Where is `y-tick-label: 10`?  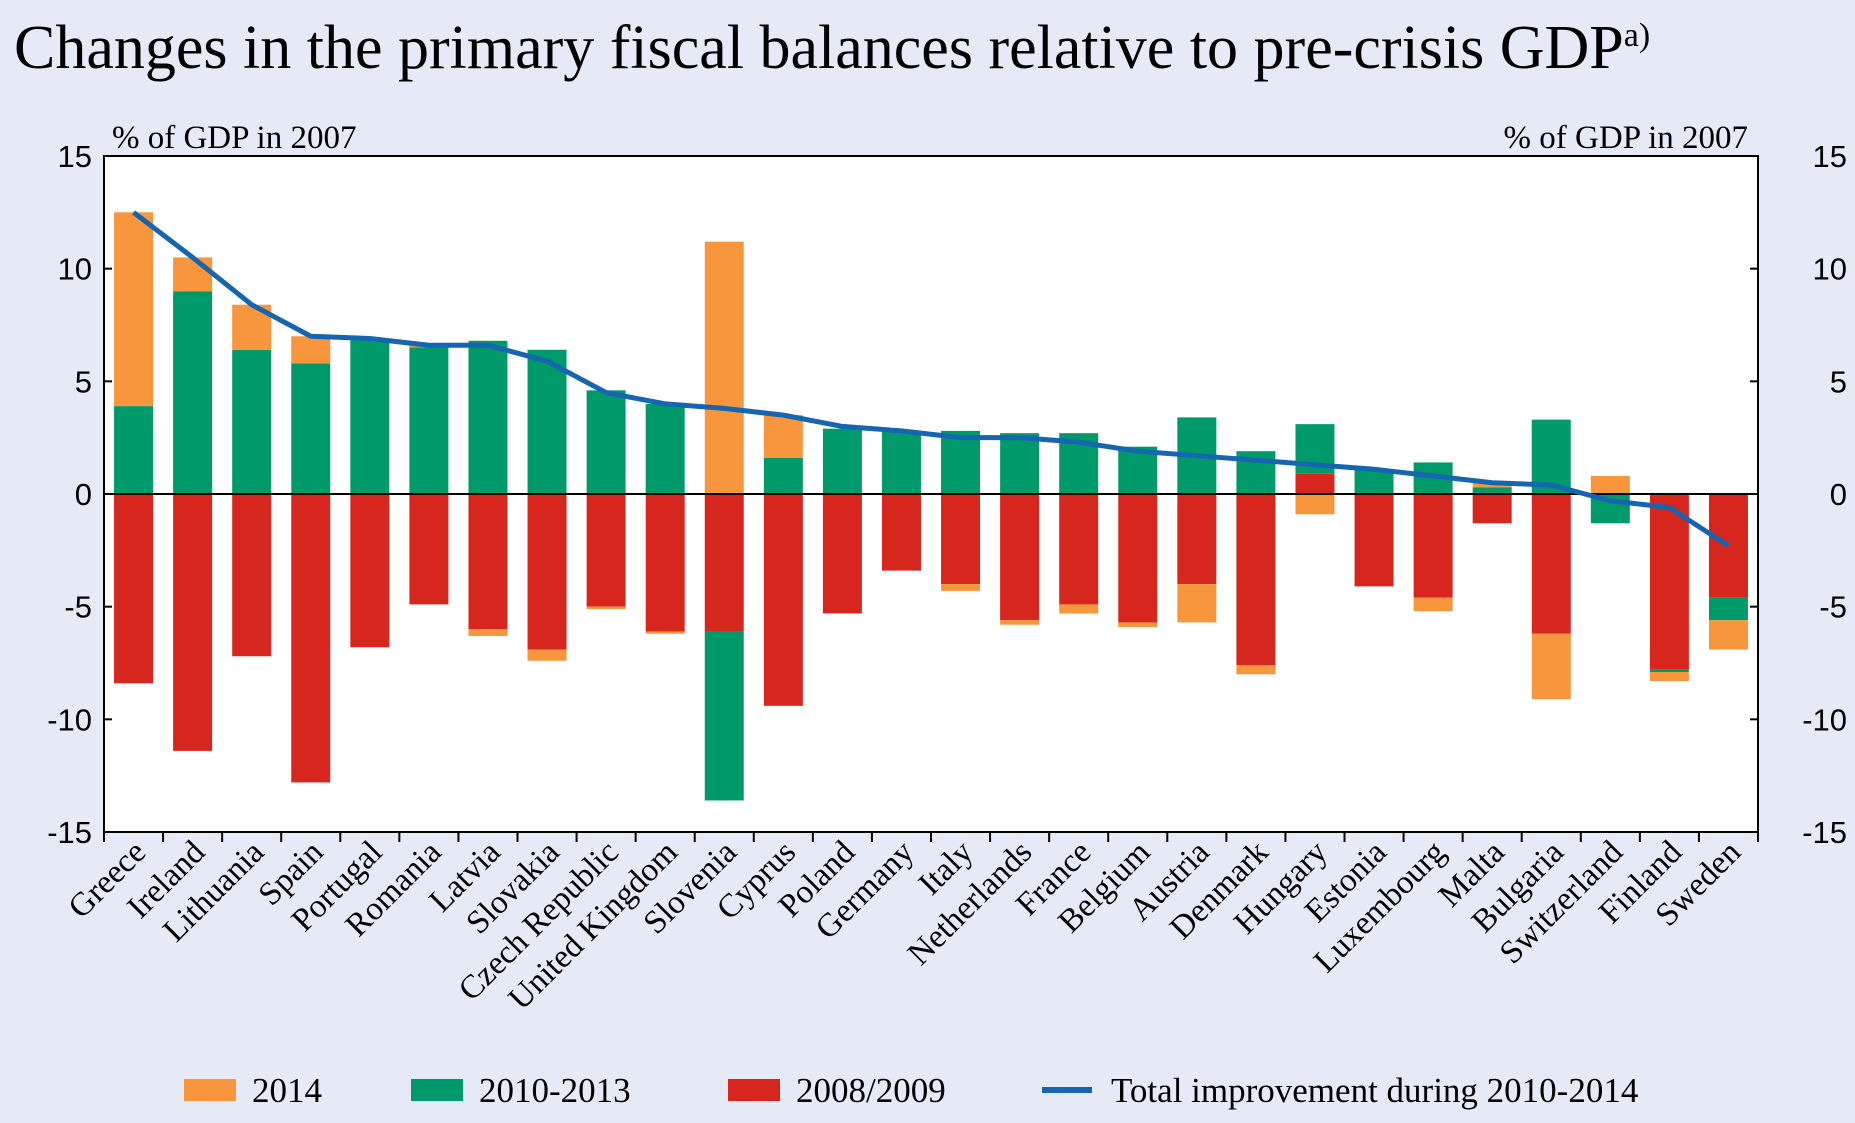 y-tick-label: 10 is located at coordinates (75, 269).